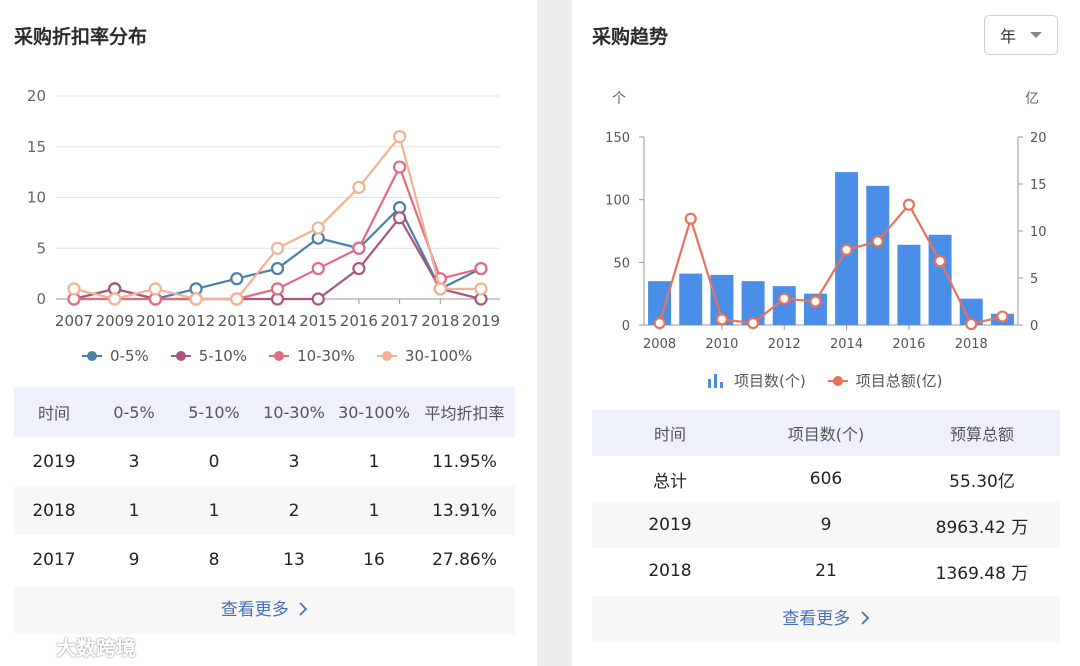 The height and width of the screenshot is (666, 1080). What do you see at coordinates (400, 321) in the screenshot?
I see `x-tick-label: 2017` at bounding box center [400, 321].